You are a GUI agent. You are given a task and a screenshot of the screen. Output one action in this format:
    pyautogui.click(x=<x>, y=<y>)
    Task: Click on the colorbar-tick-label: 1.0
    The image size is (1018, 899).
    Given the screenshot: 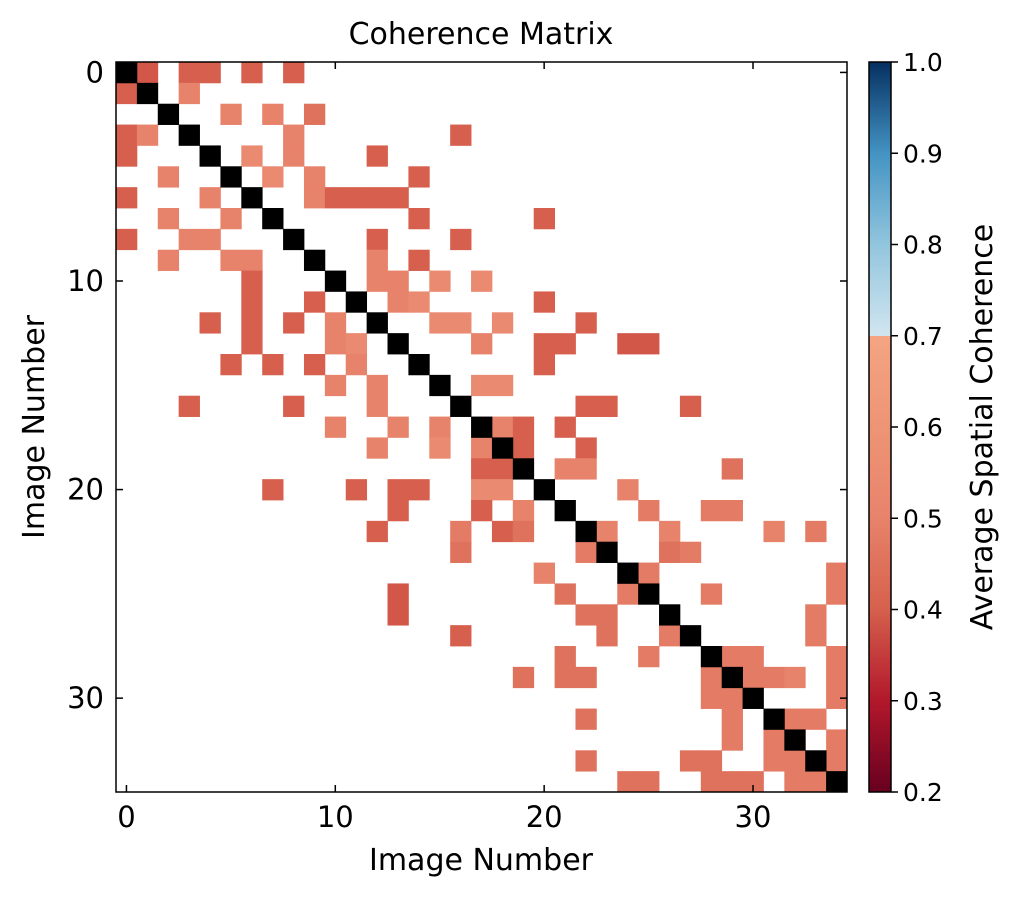 What is the action you would take?
    pyautogui.click(x=923, y=62)
    